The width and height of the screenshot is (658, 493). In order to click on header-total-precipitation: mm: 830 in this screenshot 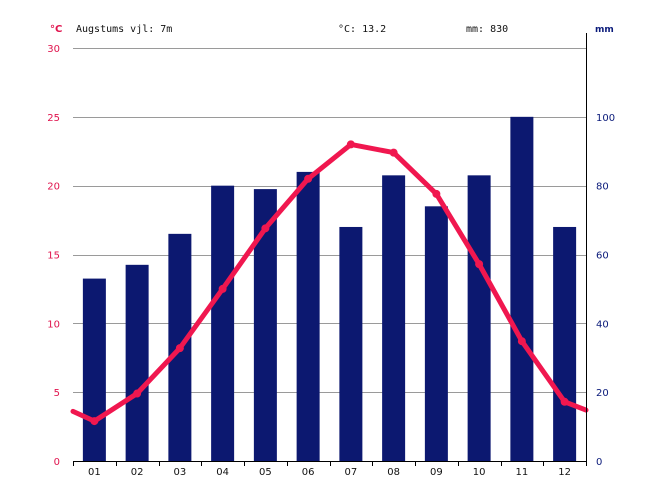, I will do `click(487, 29)`.